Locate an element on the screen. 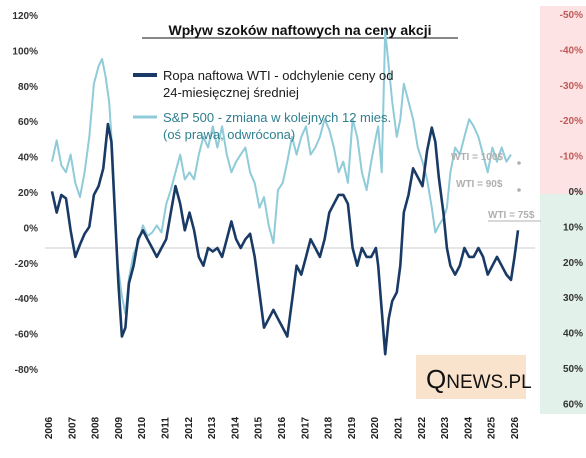 This screenshot has width=586, height=458. x-tick-label: 2015 is located at coordinates (259, 427).